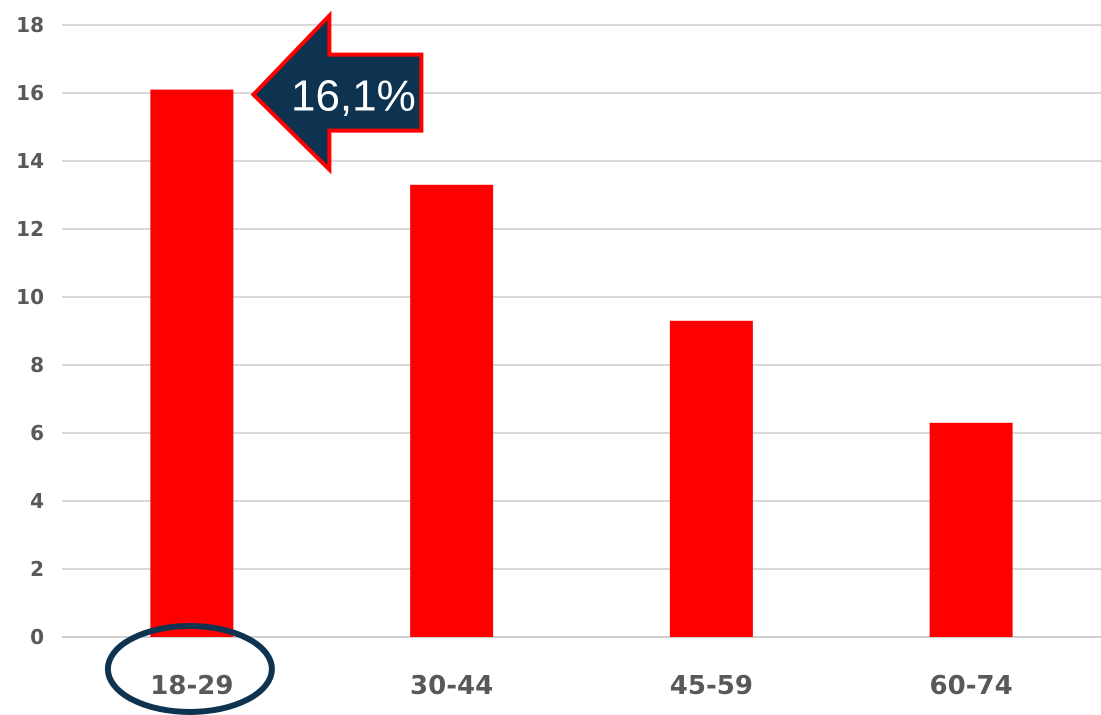 This screenshot has width=1101, height=715. What do you see at coordinates (30, 93) in the screenshot?
I see `y-tick-label: 16` at bounding box center [30, 93].